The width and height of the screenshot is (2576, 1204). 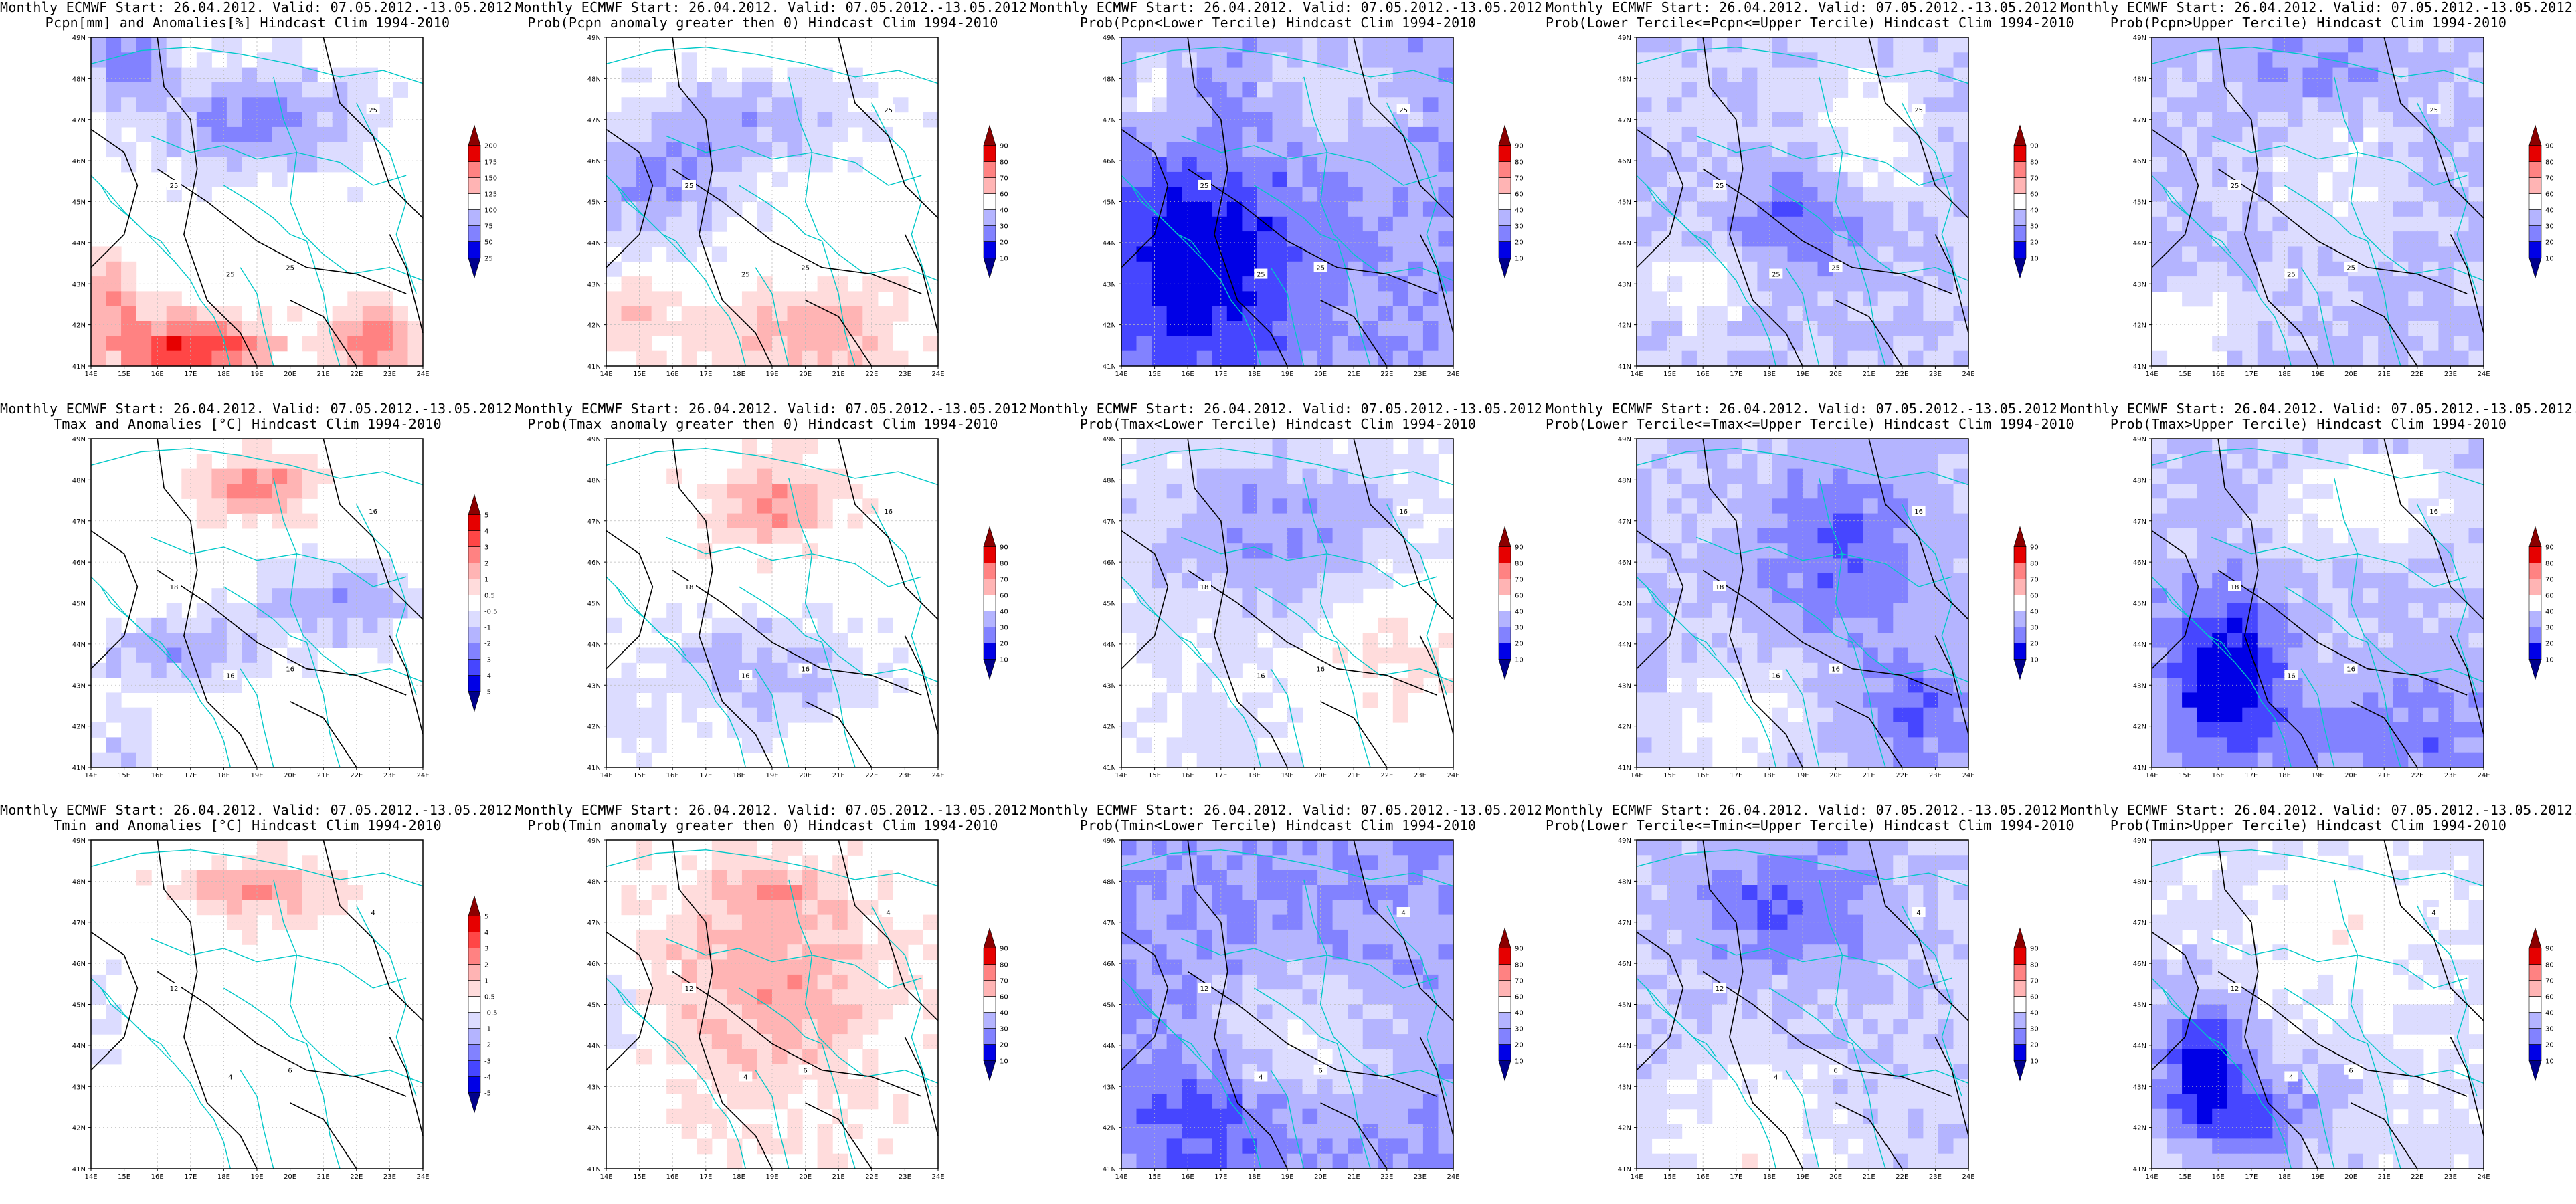 I want to click on x-tick-label: 15E, so click(x=2185, y=775).